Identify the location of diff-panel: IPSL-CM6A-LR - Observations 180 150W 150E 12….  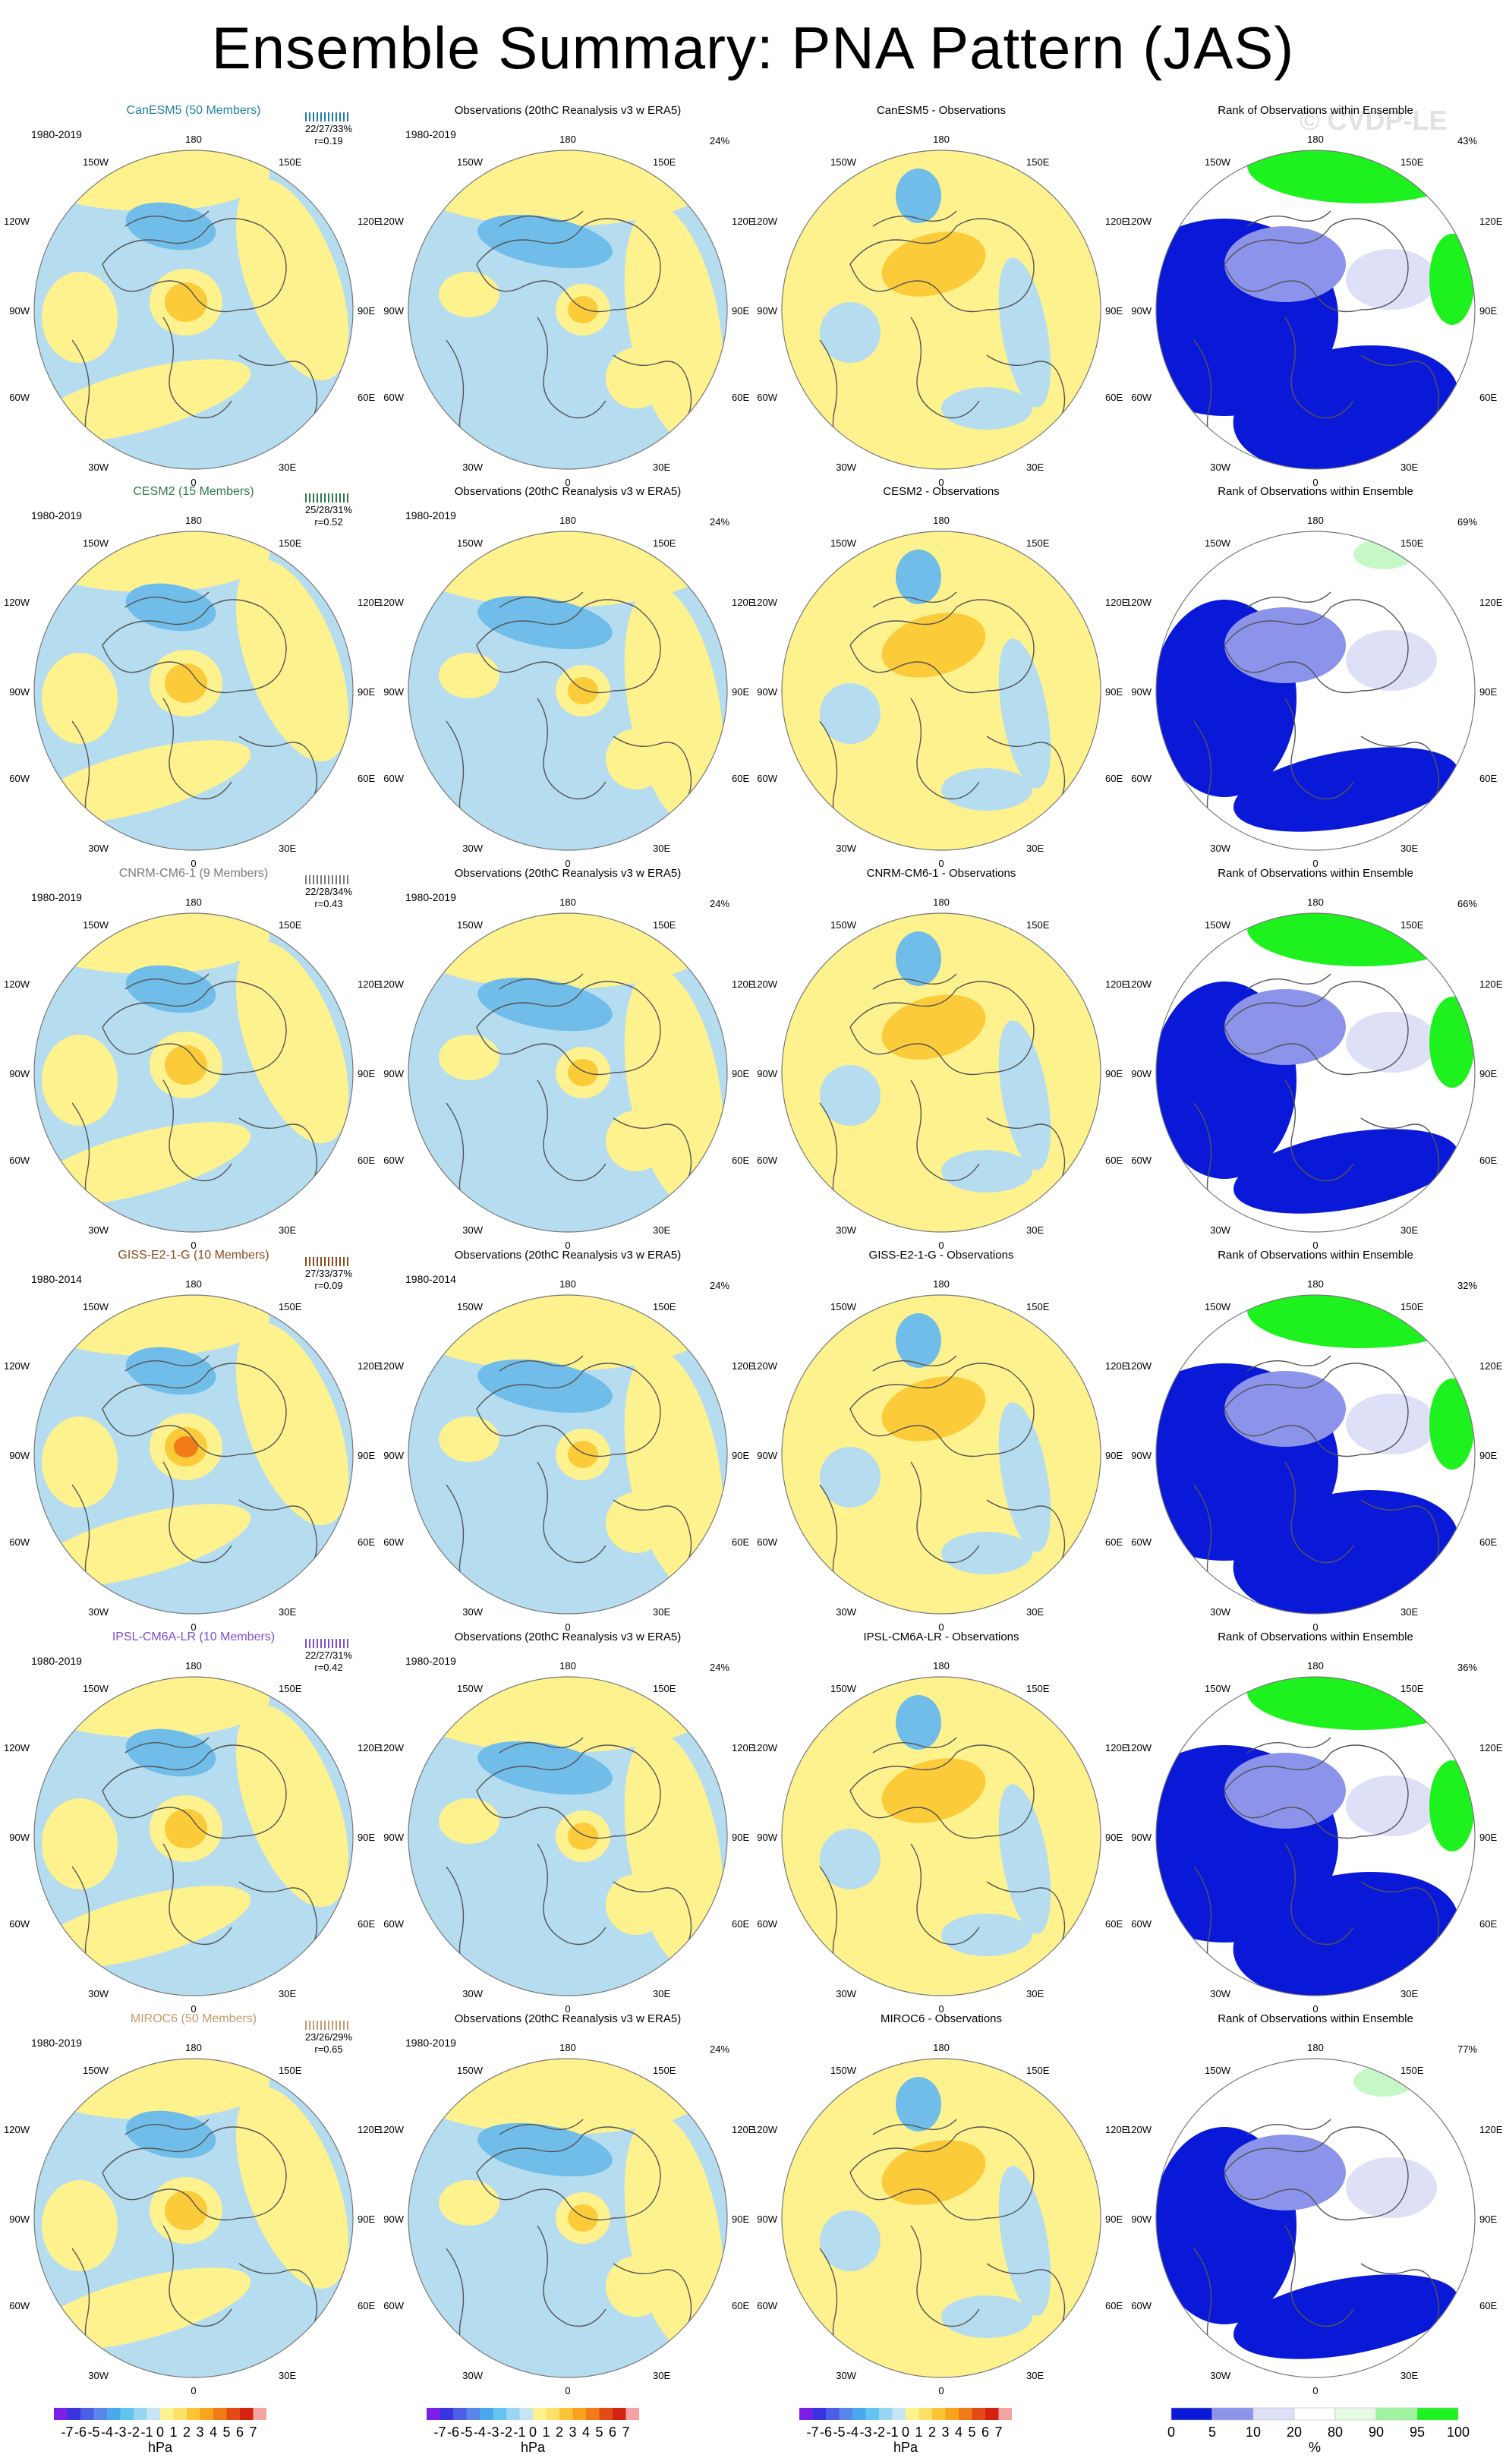
(940, 1823).